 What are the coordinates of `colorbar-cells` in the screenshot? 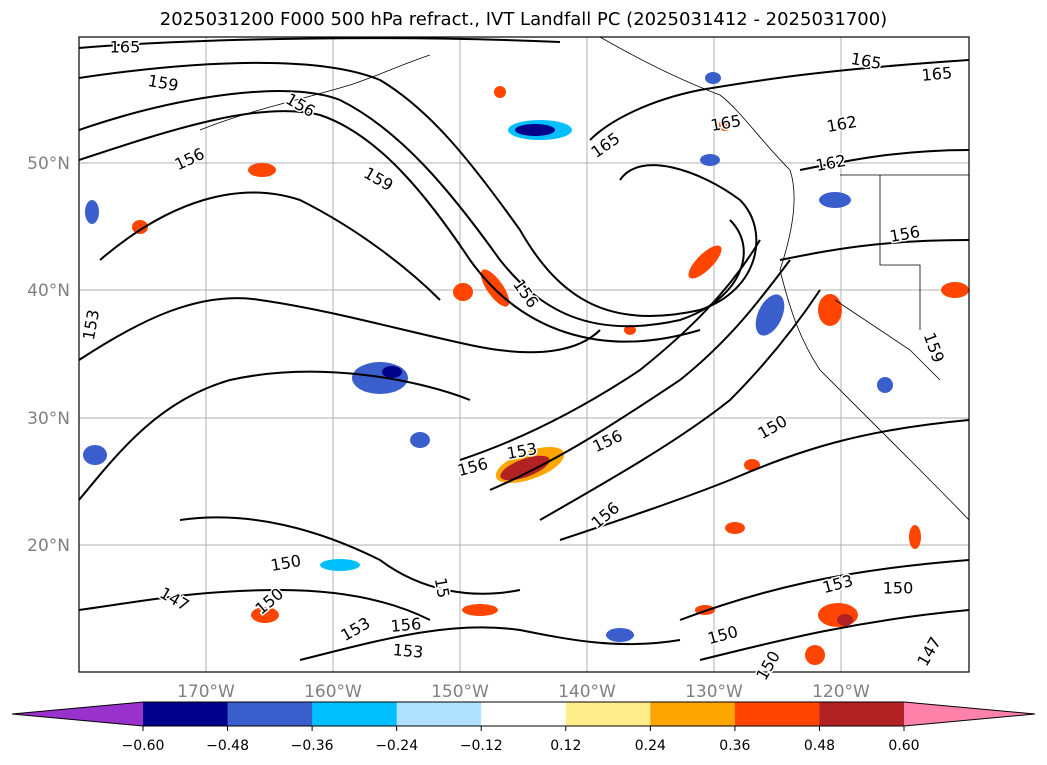 It's located at (524, 714).